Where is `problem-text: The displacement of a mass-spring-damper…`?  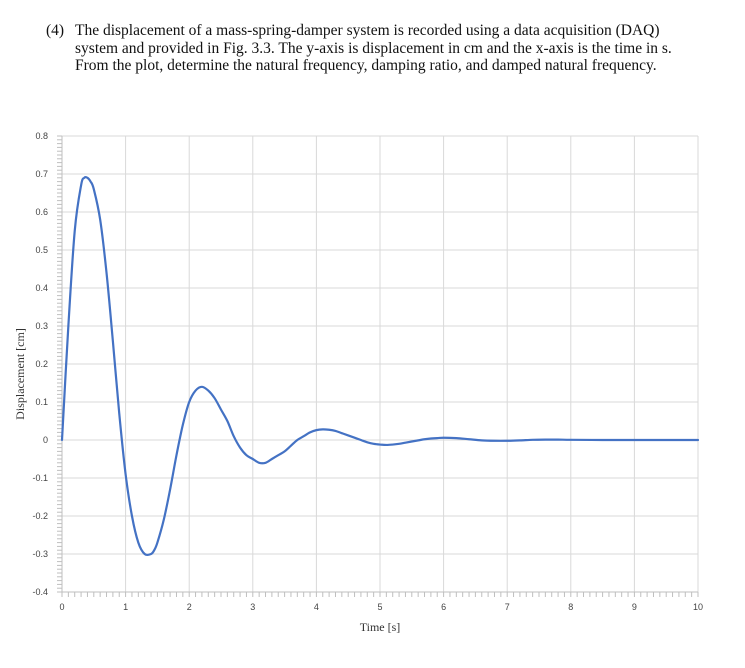 problem-text: The displacement of a mass-spring-damper… is located at coordinates (373, 48).